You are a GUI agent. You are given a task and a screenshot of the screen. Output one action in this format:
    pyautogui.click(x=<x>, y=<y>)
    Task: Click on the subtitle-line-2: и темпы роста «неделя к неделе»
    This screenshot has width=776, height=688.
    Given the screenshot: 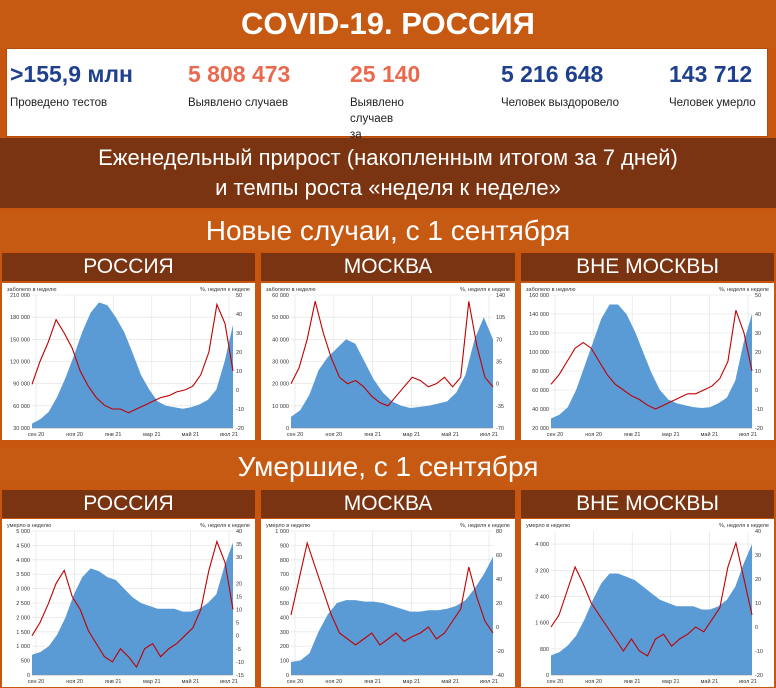 What is the action you would take?
    pyautogui.click(x=388, y=187)
    